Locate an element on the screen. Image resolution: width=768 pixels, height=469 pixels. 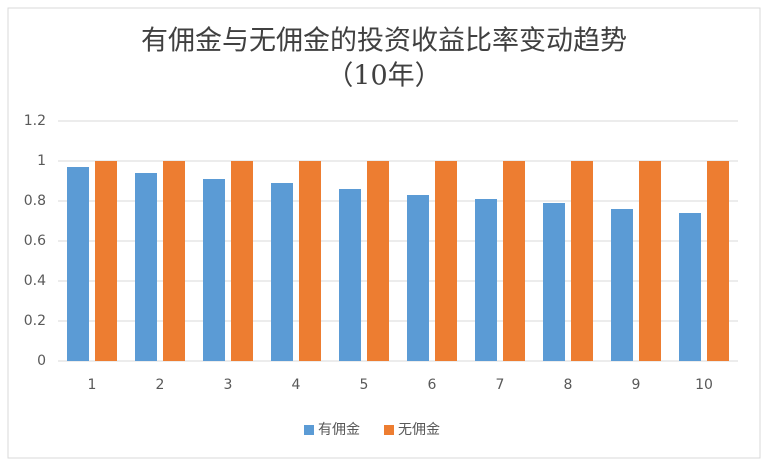
x-tick-label: 4 is located at coordinates (296, 385).